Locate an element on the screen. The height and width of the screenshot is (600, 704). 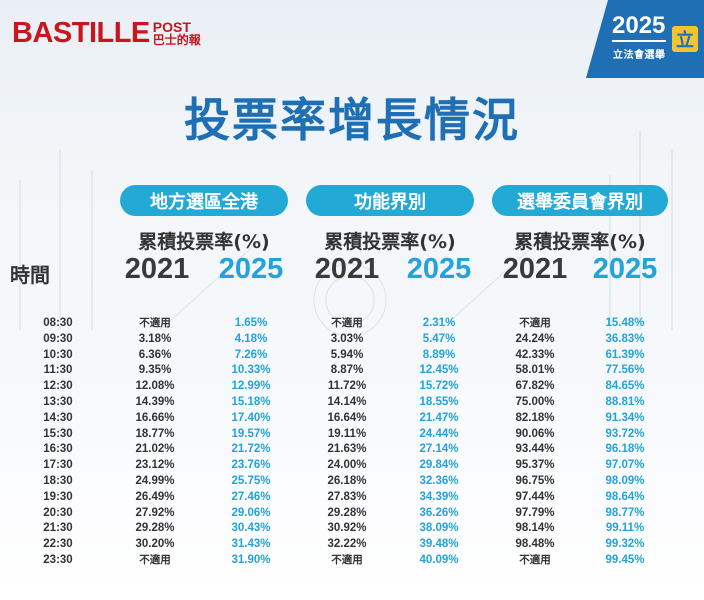
table-row: 23:30 不適用 31.90% 不適用 40.09% 不適用 99.45% is located at coordinates (352, 561).